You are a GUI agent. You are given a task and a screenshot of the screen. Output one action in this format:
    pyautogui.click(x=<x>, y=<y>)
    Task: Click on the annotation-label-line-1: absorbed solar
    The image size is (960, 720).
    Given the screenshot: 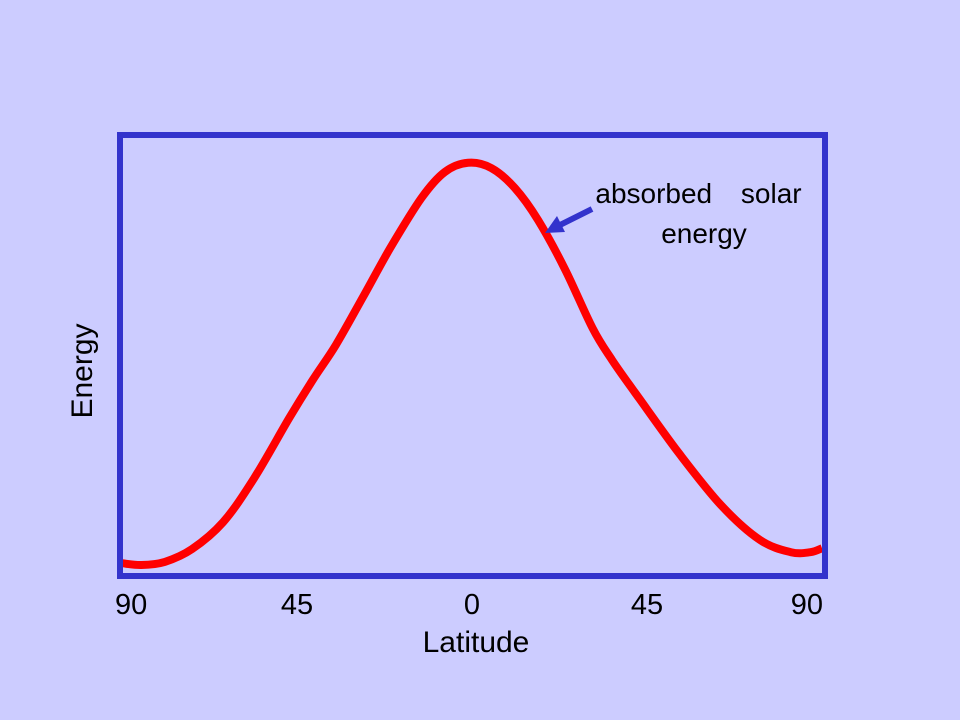 What is the action you would take?
    pyautogui.click(x=698, y=193)
    